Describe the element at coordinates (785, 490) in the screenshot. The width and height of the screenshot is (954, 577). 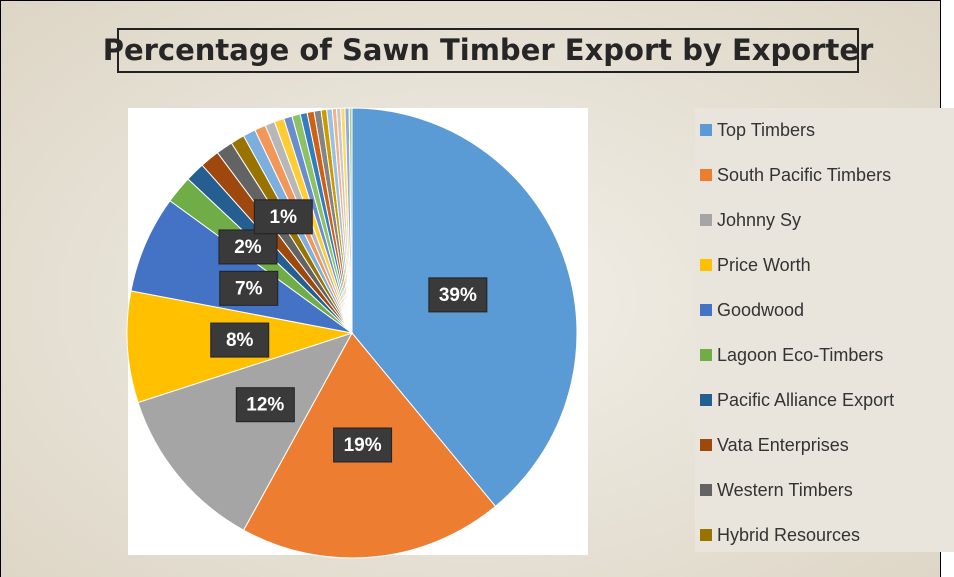
I see `legend-label: Western Timbers` at that location.